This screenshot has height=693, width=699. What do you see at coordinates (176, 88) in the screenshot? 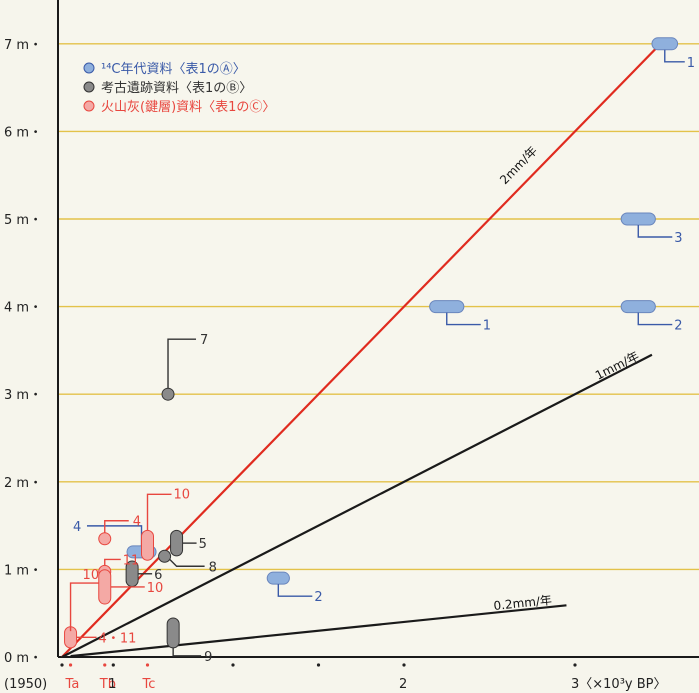
I see `legend-label: 考古遺跡資料〈表1のⒷ〉` at bounding box center [176, 88].